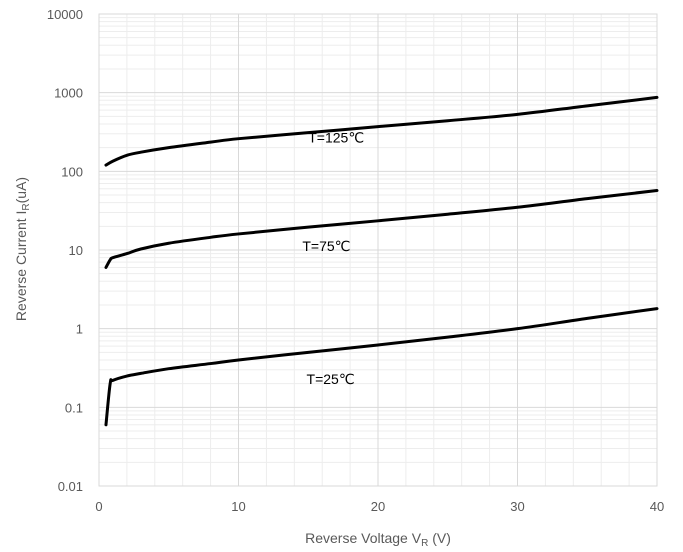  What do you see at coordinates (68, 93) in the screenshot?
I see `y-tick-label: 1000` at bounding box center [68, 93].